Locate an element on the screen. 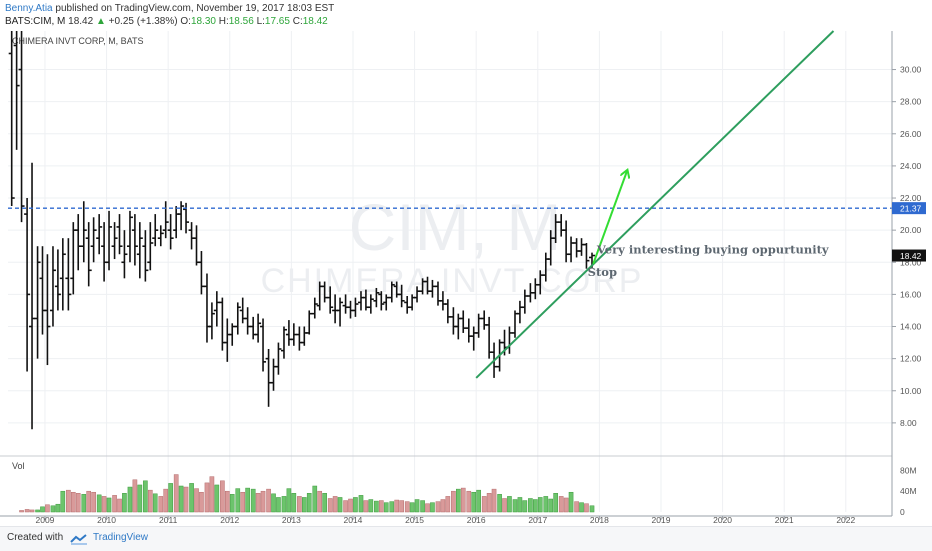 This screenshot has height=551, width=932. low-label: L: is located at coordinates (260, 21).